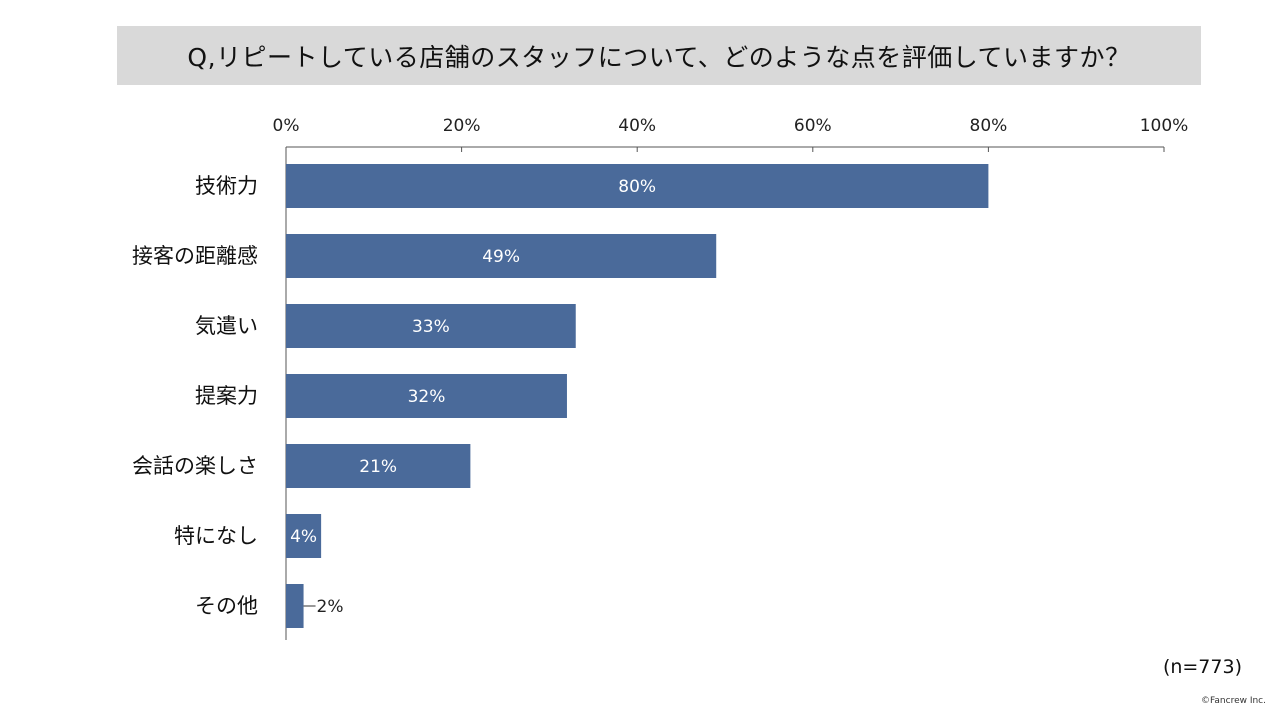  What do you see at coordinates (195, 256) in the screenshot?
I see `category-label: 接客の距離感` at bounding box center [195, 256].